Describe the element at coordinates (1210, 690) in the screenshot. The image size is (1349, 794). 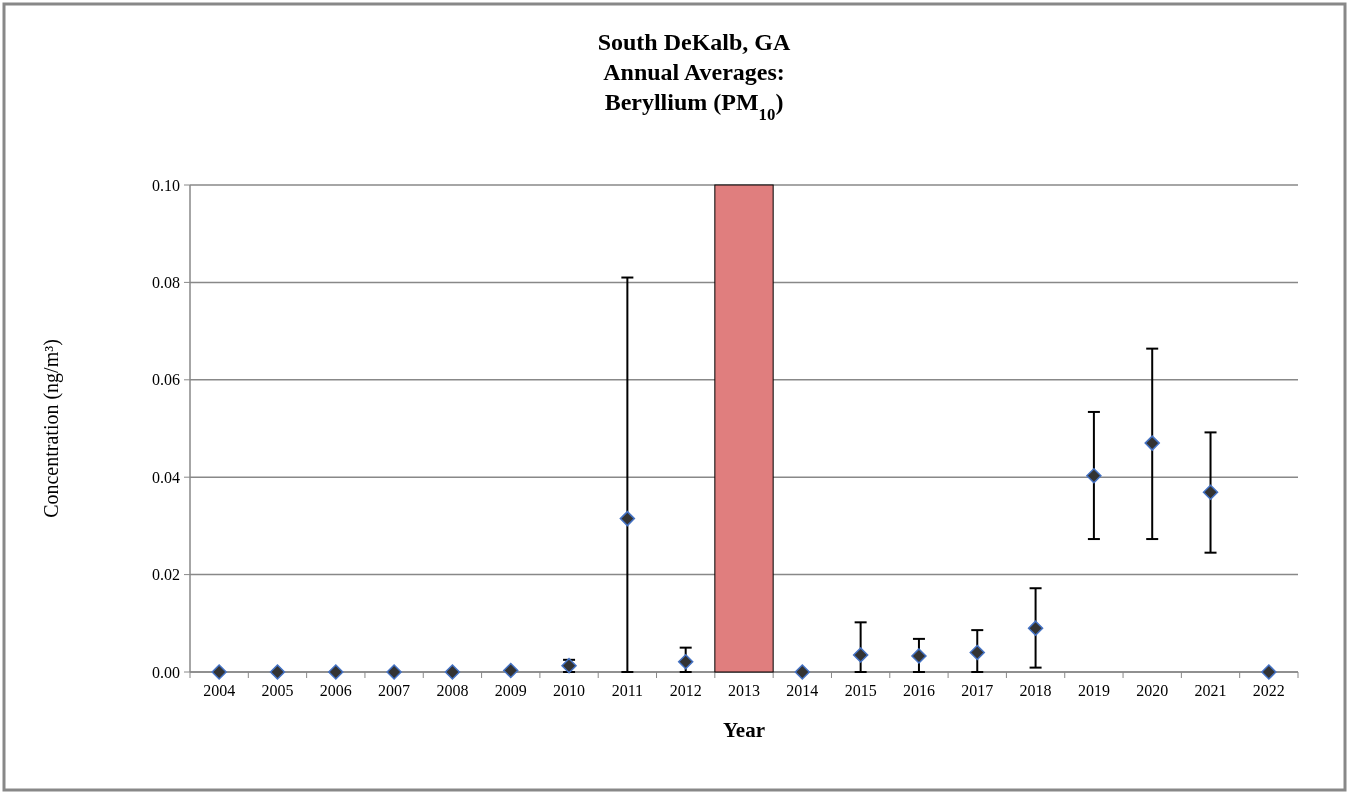
I see `x-tick-label: 2021` at that location.